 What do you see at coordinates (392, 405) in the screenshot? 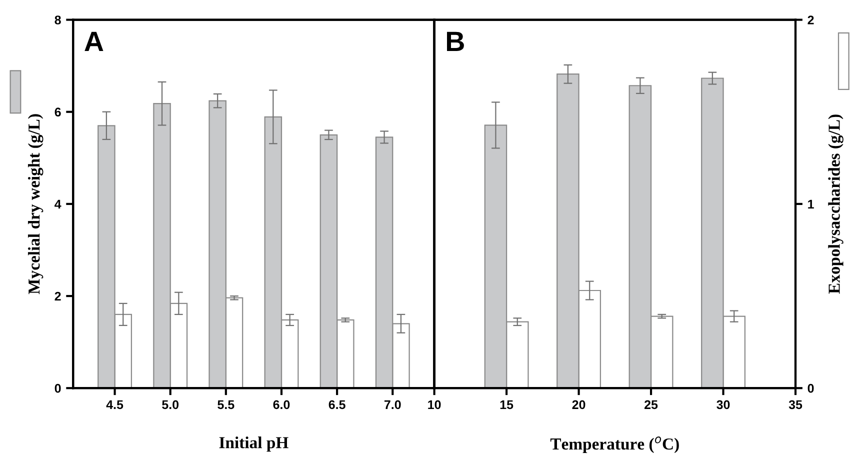
I see `x-tick-label: 7.0` at bounding box center [392, 405].